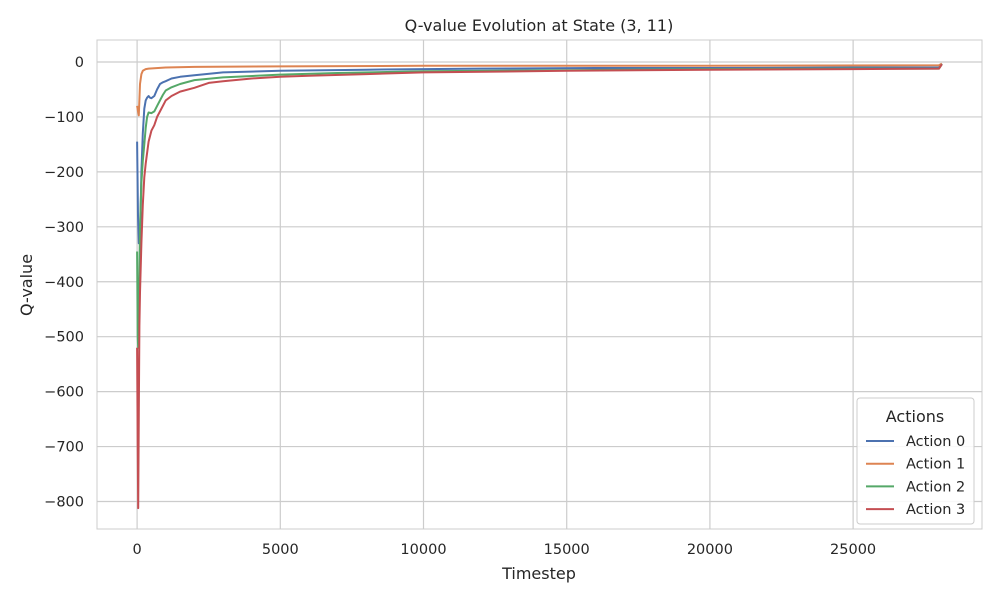  What do you see at coordinates (64, 338) in the screenshot?
I see `y-tick-label: −500` at bounding box center [64, 338].